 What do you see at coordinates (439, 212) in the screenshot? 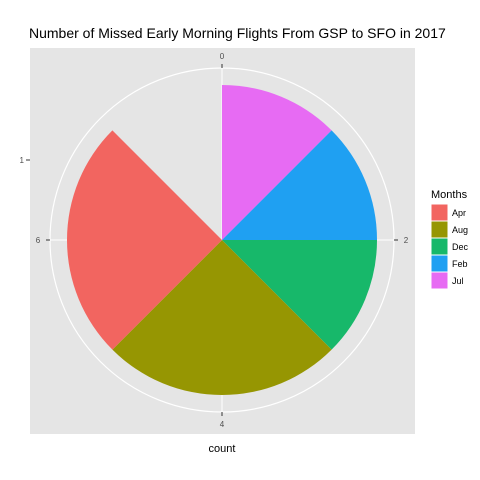
I see `legend-key-apr` at bounding box center [439, 212].